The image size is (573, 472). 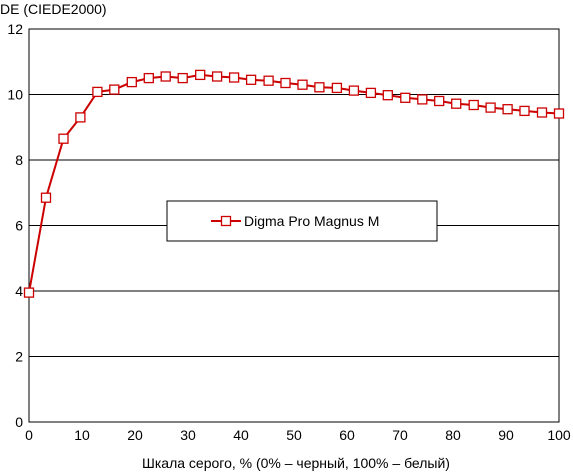 I want to click on x-tick-label: 100, so click(x=559, y=435).